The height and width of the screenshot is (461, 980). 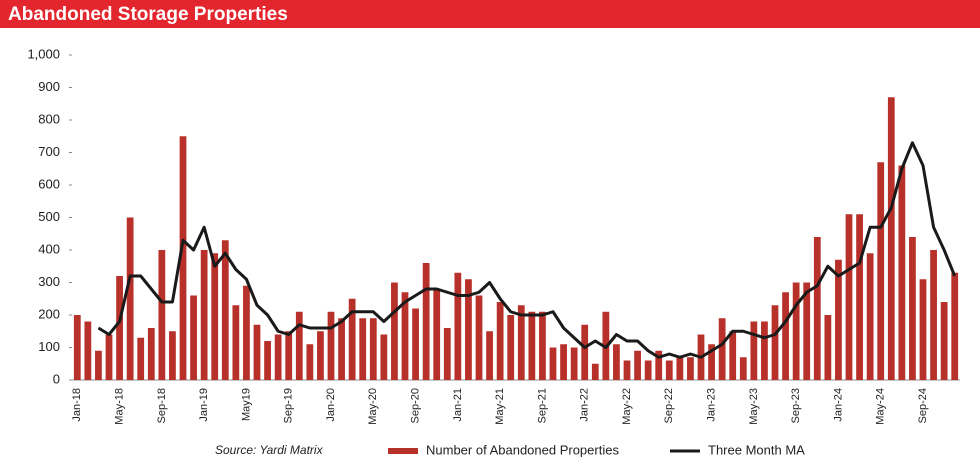 I want to click on source: Source: Yardi Matrix, so click(x=269, y=450).